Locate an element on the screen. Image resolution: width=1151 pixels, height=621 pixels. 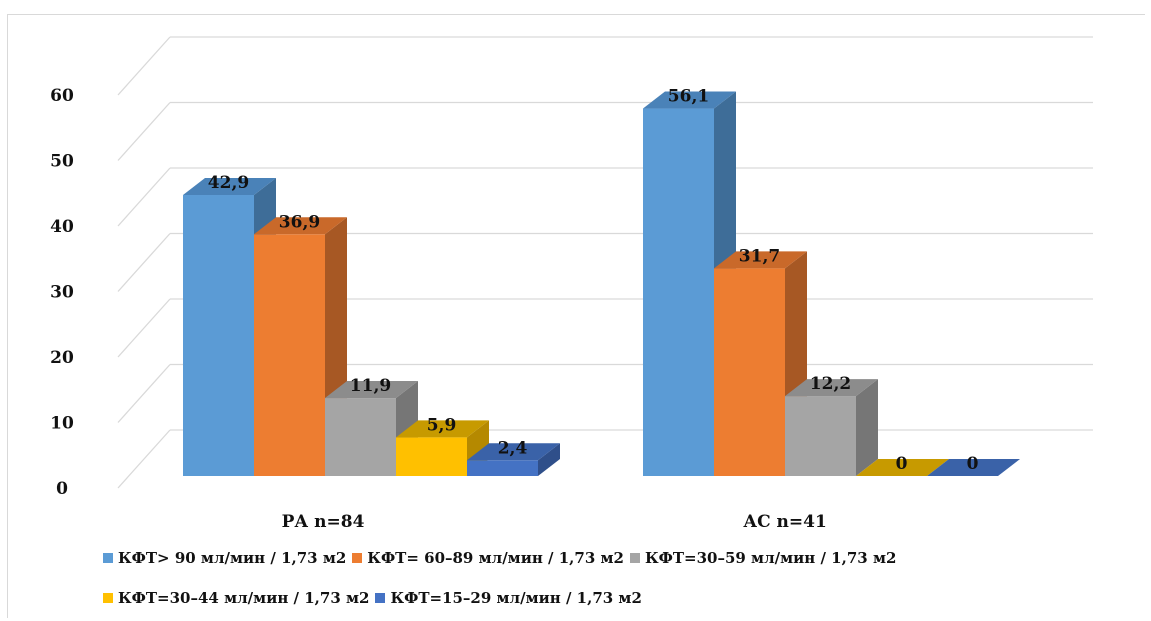
legend-item-3: КФТ=30–59 мл/мин / 1,73 м2 is located at coordinates (763, 558).